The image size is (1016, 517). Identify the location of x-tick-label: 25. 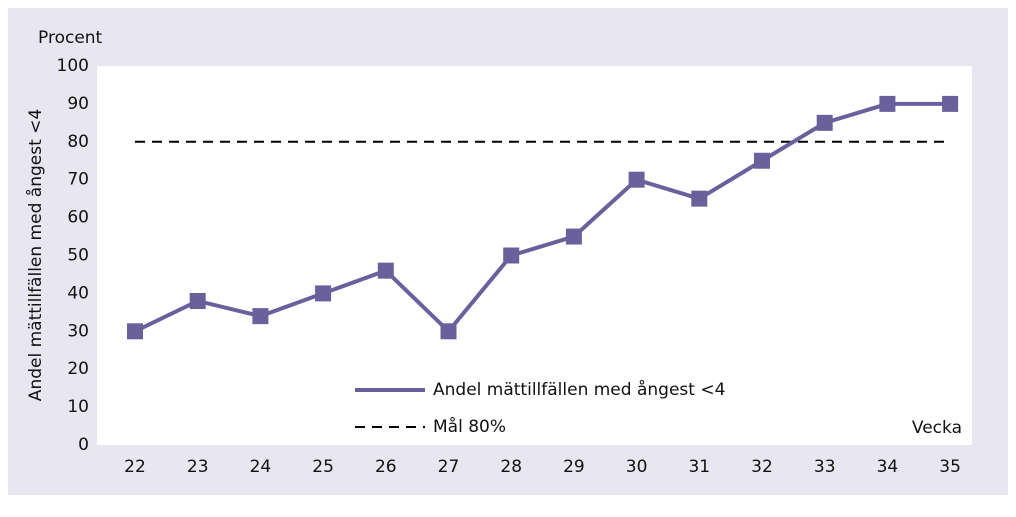
(323, 467).